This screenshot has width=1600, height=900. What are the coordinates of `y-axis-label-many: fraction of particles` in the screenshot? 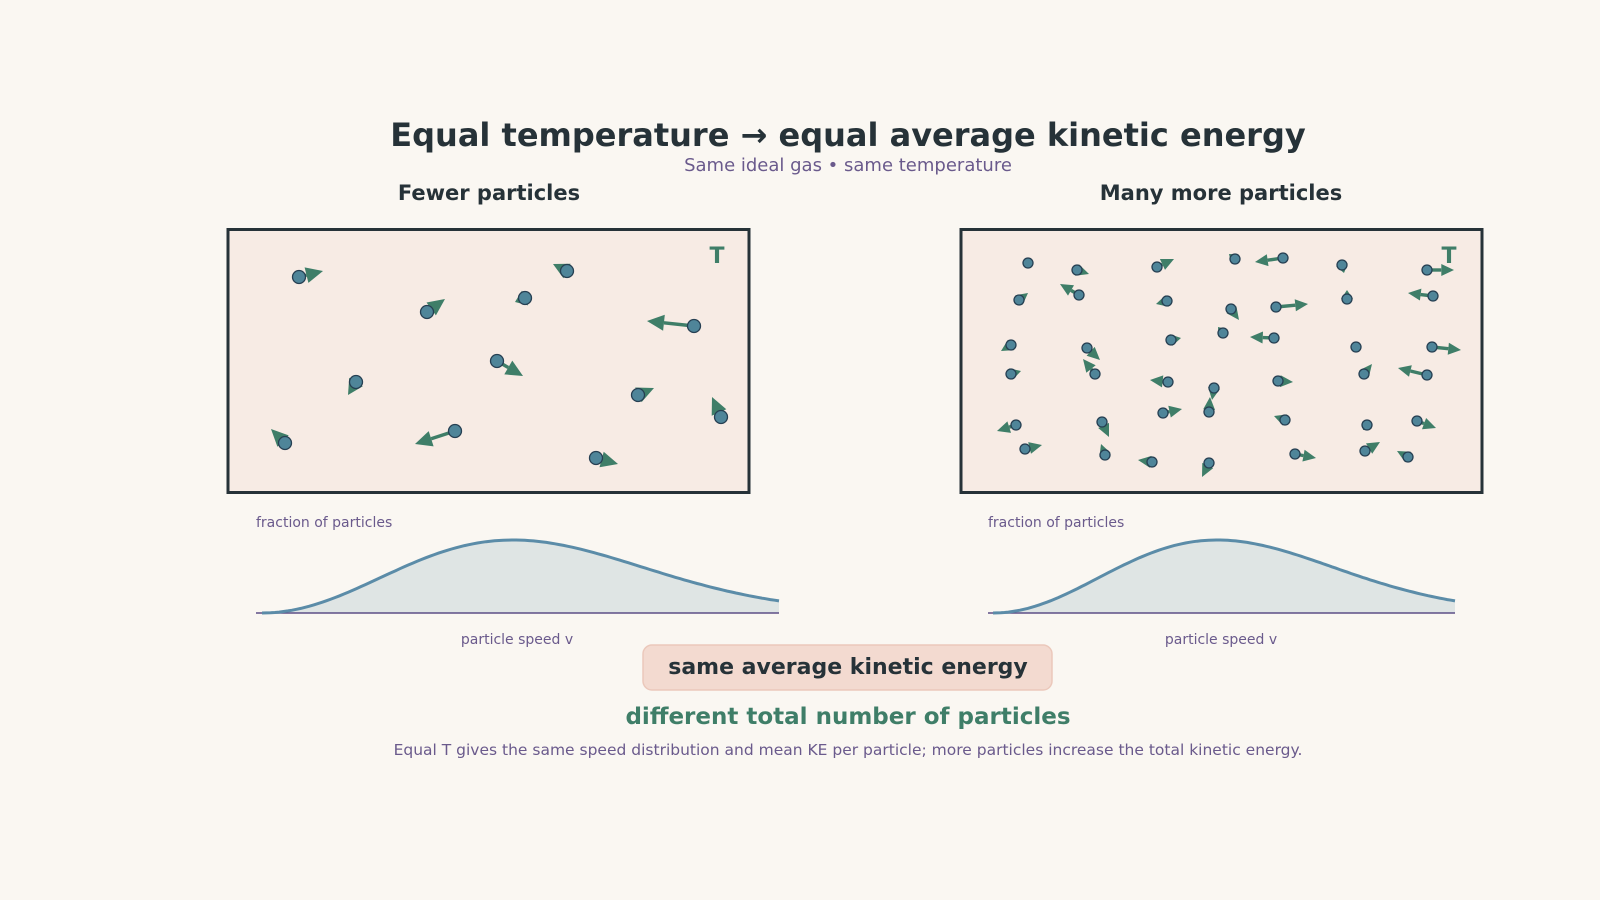 It's located at (1056, 523).